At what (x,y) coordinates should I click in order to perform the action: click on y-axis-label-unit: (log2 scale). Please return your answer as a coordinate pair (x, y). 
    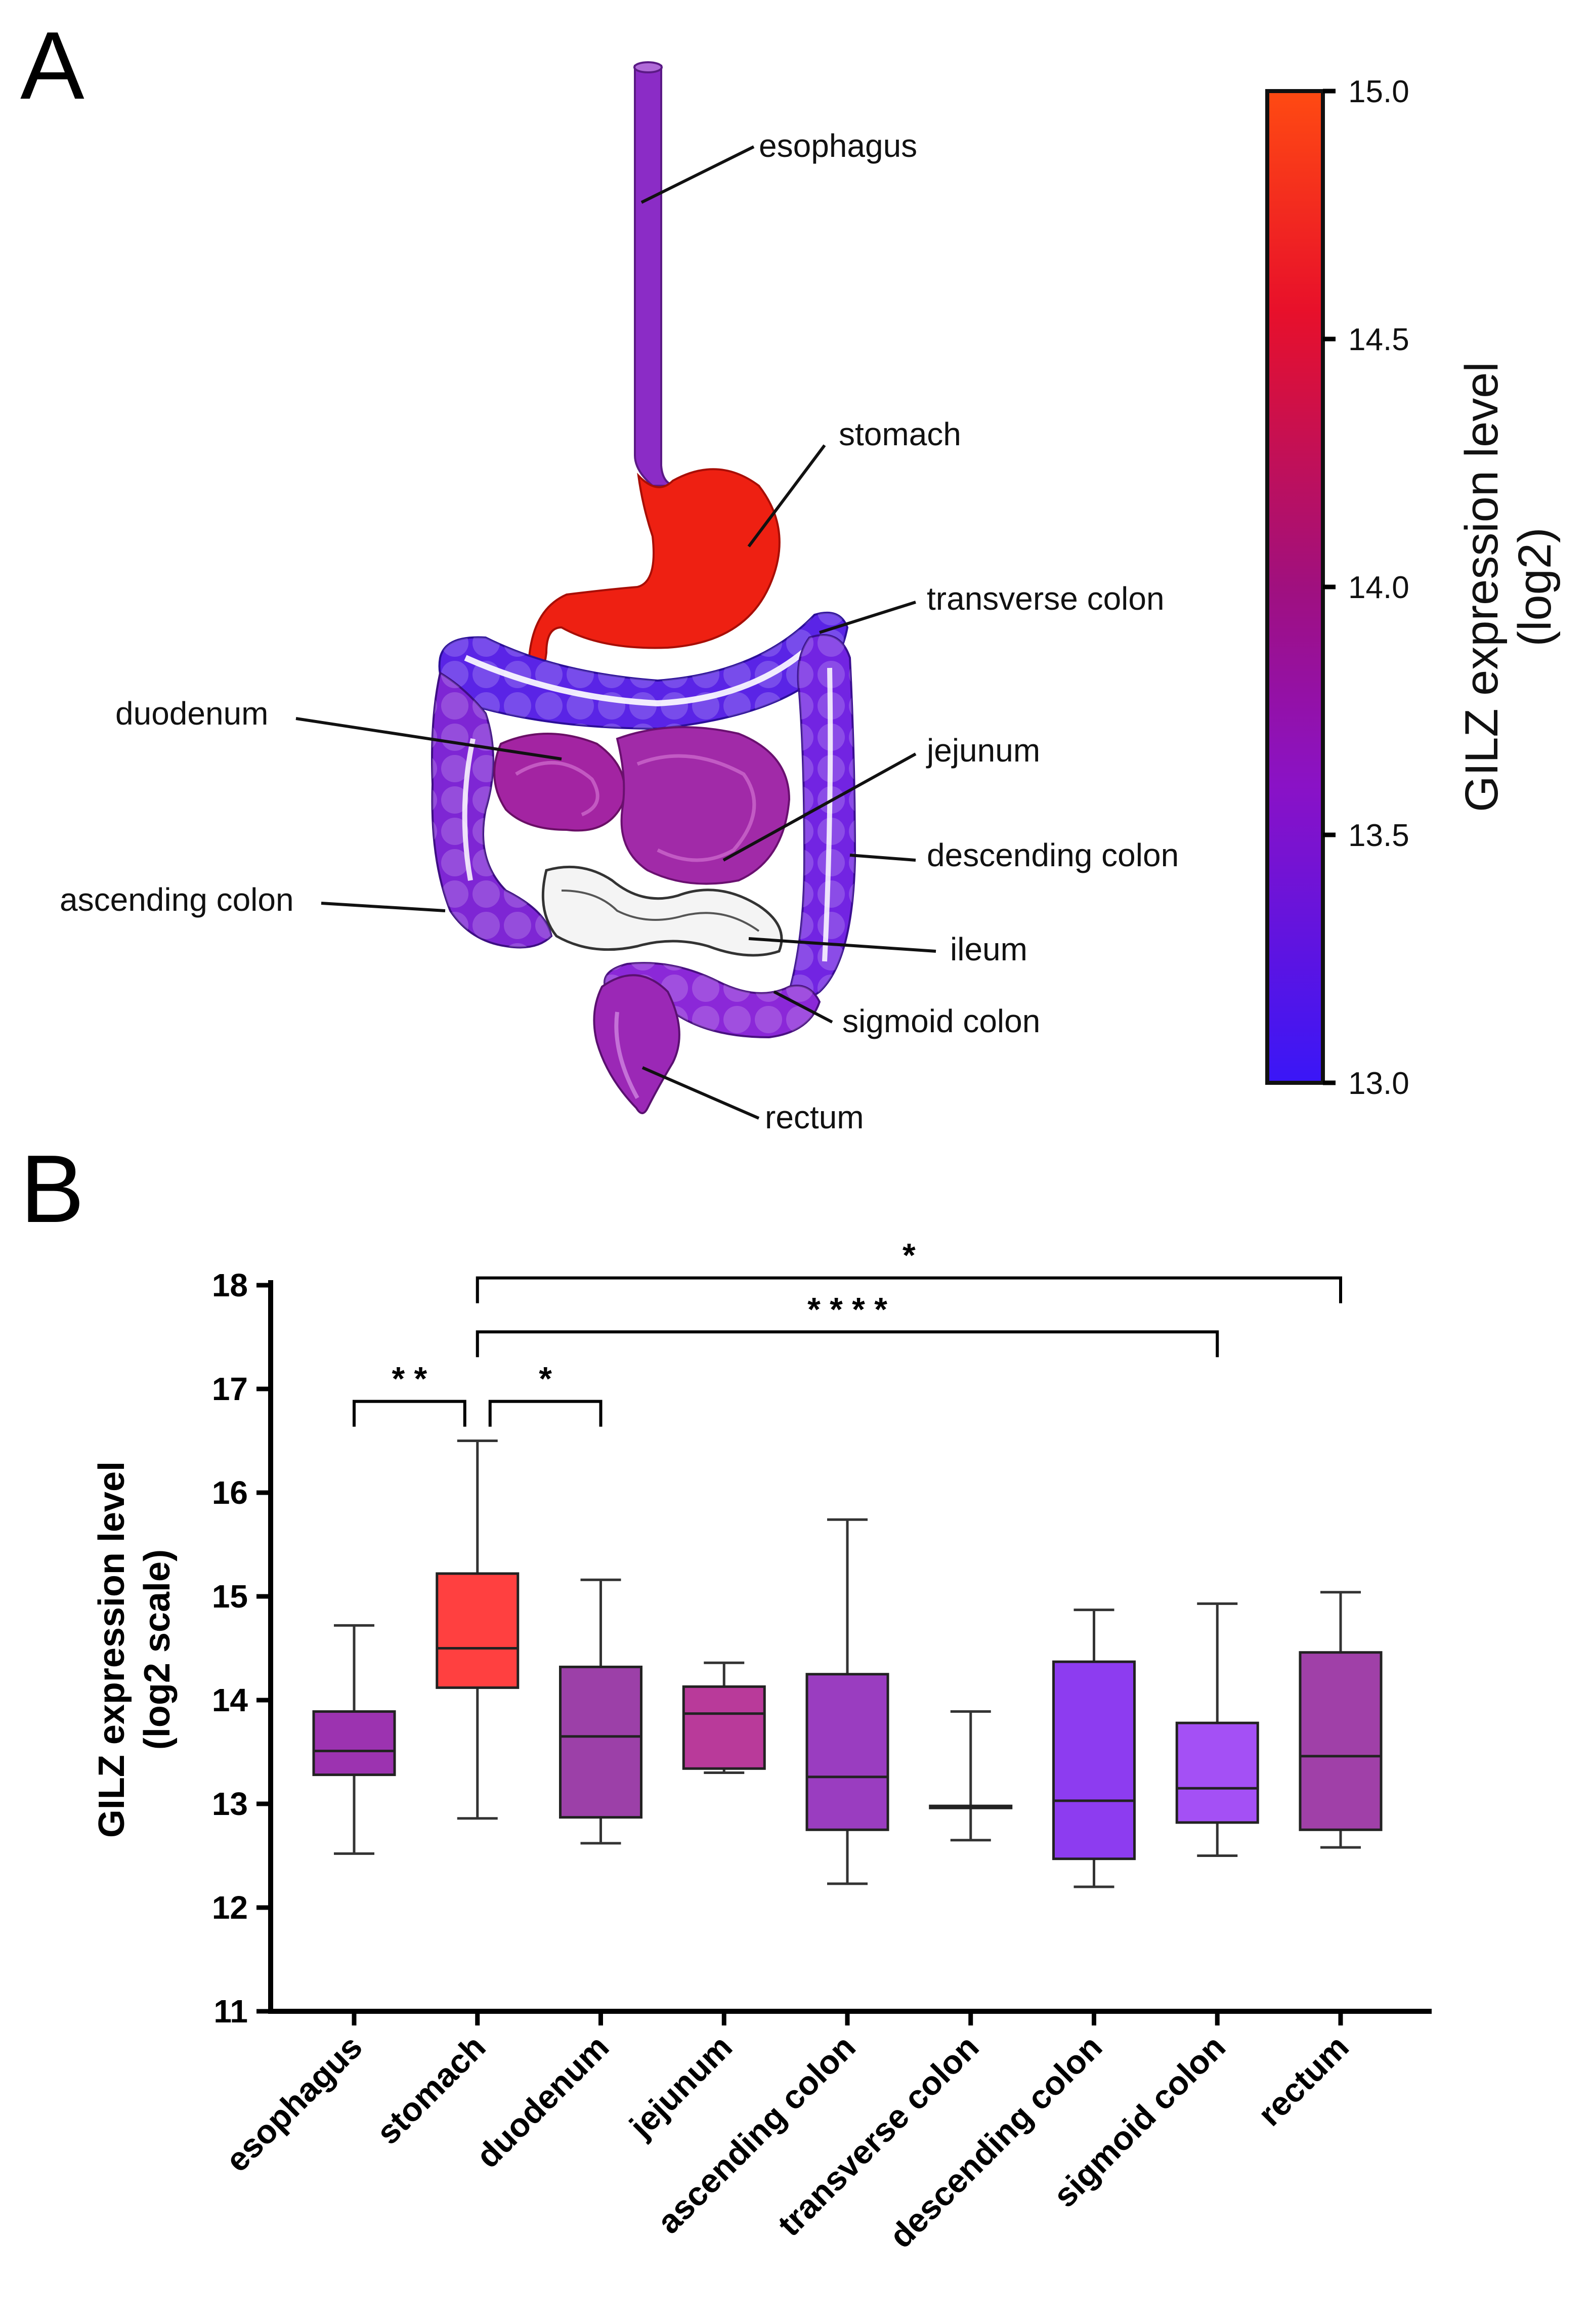
    Looking at the image, I should click on (157, 1650).